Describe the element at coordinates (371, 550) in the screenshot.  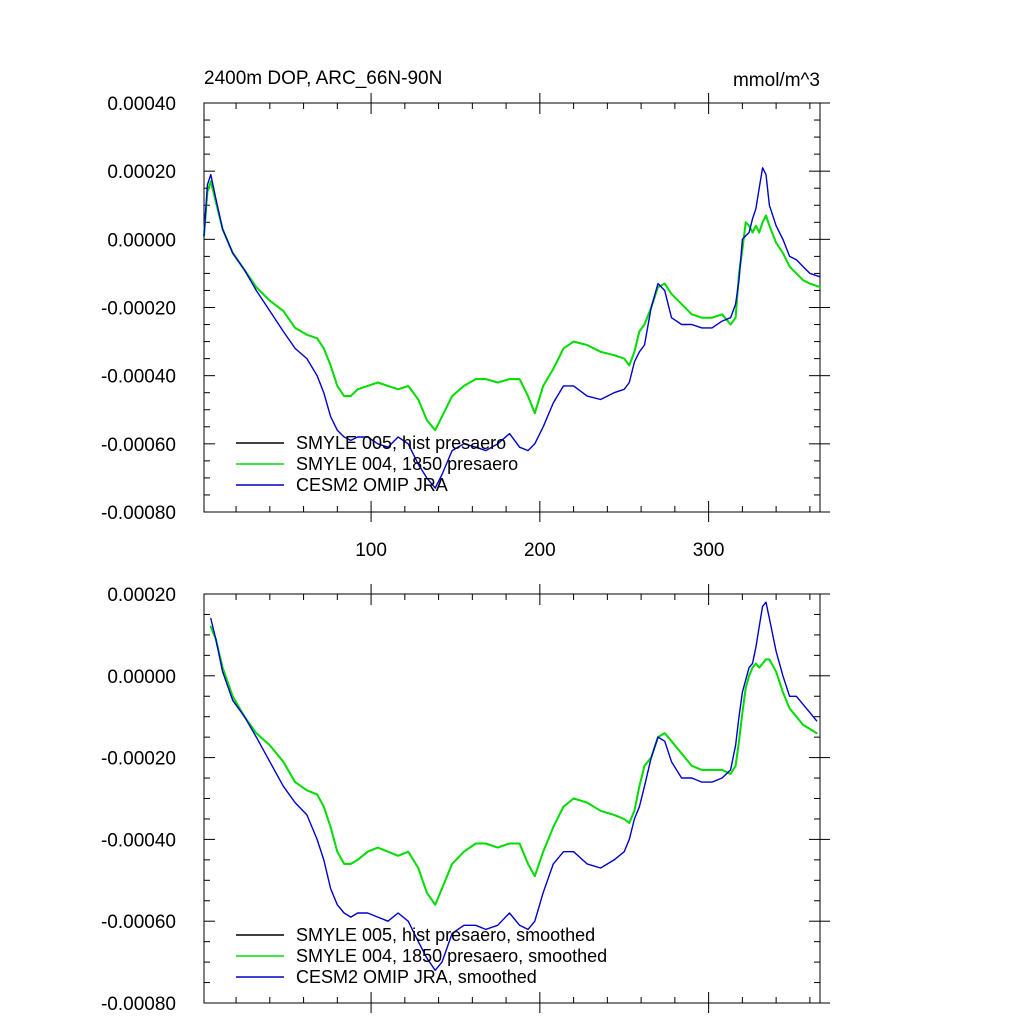
I see `x-tick-label: 100` at that location.